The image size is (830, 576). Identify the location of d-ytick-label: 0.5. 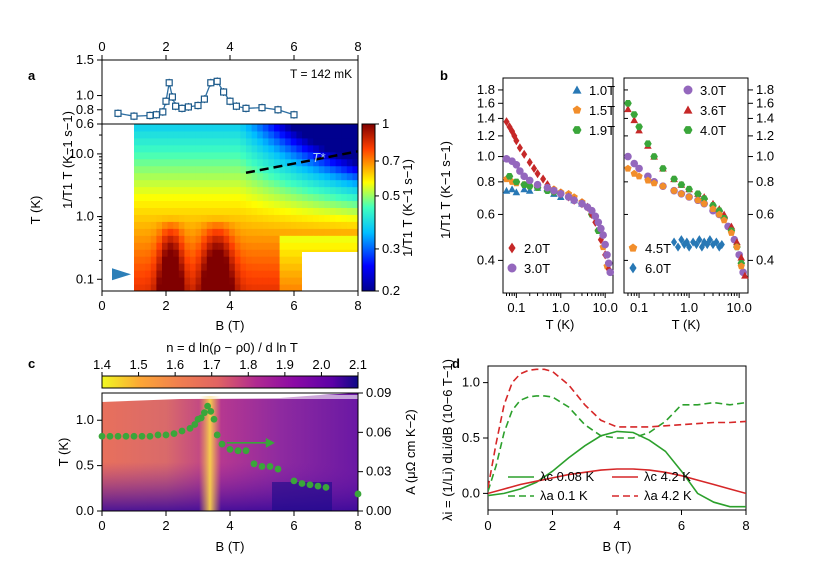
(471, 437).